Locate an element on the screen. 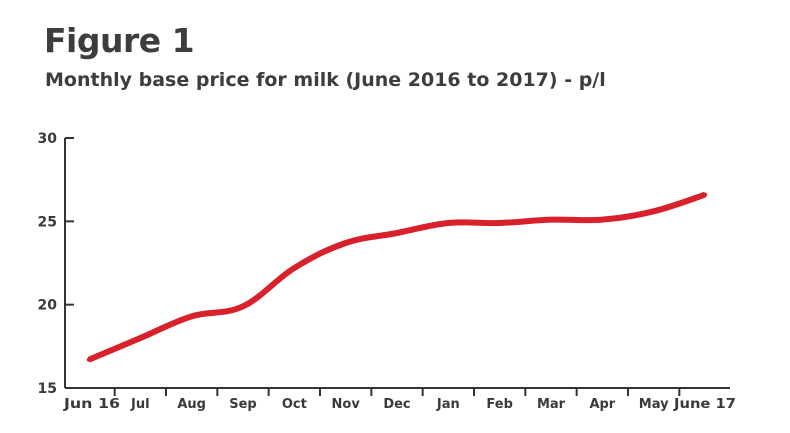  x-tick-label: June 17 is located at coordinates (704, 404).